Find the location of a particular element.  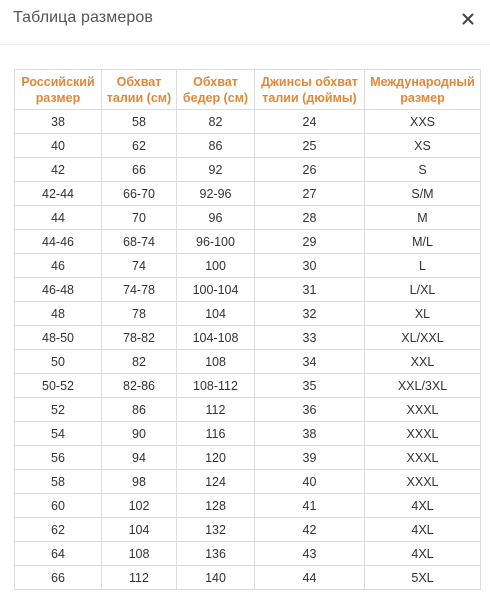

cell-international-size: XL is located at coordinates (422, 313).